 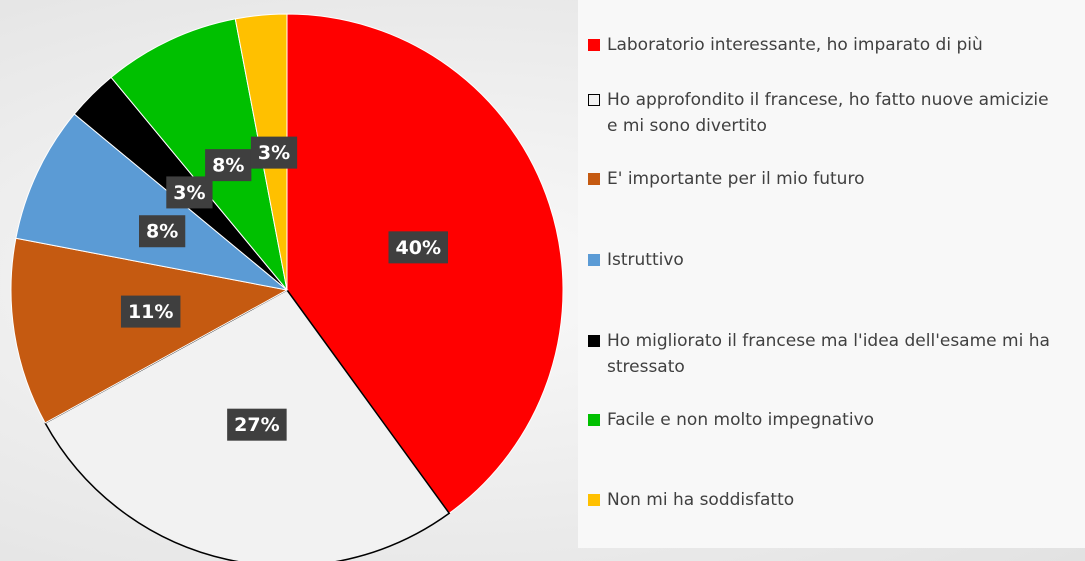 I want to click on legend-label: Facile e non molto impegnativo, so click(x=741, y=420).